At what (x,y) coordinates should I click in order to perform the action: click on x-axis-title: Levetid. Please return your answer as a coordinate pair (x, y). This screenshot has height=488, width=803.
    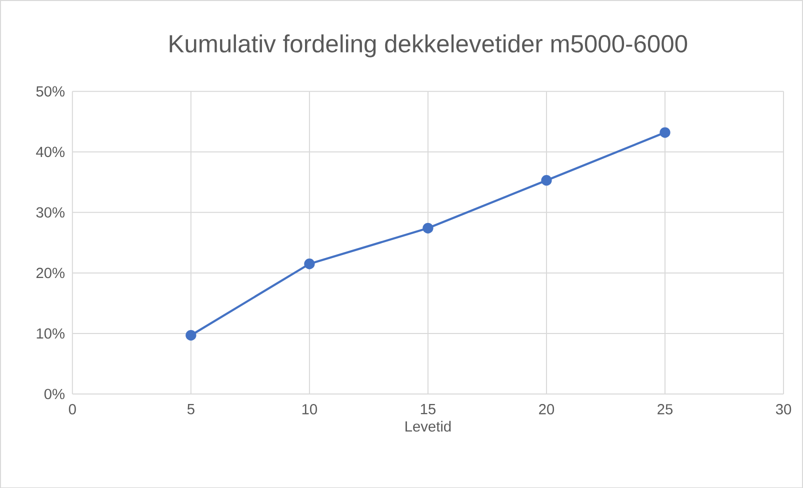
    Looking at the image, I should click on (428, 426).